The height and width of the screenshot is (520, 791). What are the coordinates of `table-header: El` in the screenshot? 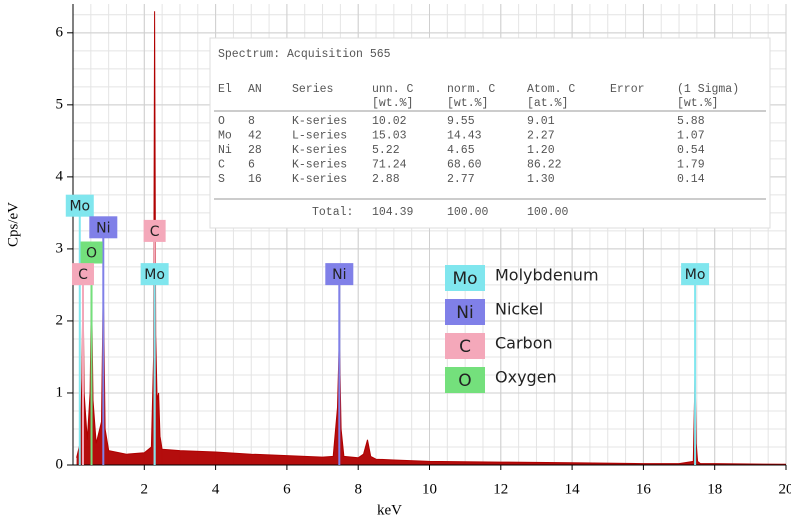 It's located at (225, 89).